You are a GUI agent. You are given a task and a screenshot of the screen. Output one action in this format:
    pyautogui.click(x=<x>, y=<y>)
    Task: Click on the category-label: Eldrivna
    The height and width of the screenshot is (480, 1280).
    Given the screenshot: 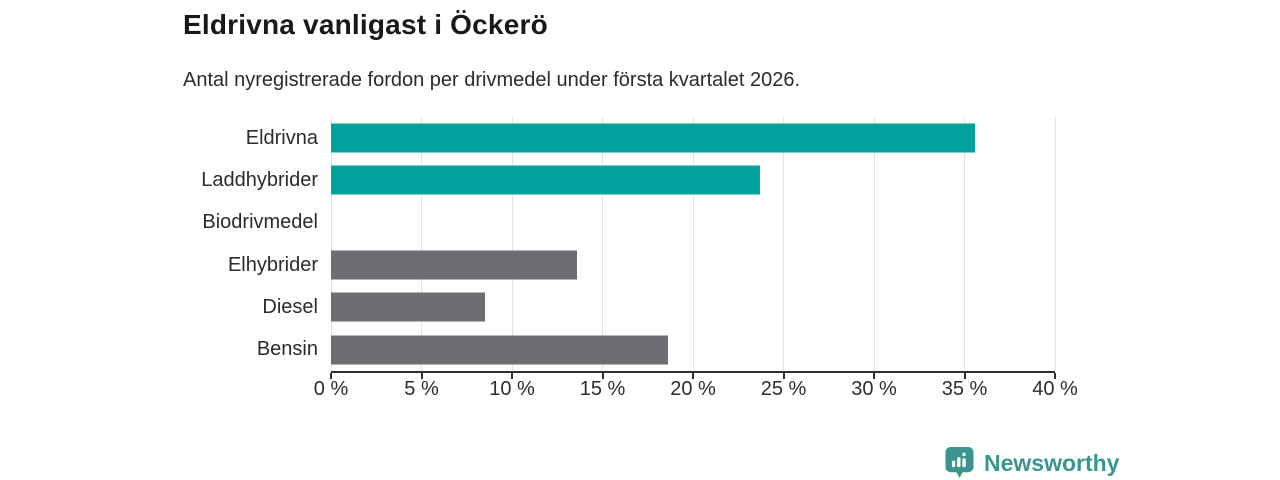 What is the action you would take?
    pyautogui.click(x=281, y=137)
    